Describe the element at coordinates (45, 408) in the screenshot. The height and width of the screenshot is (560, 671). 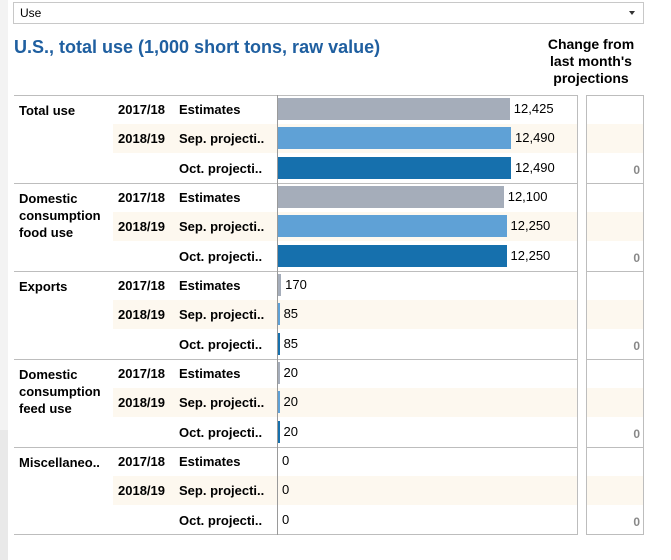
I see `category-label-line: feed use` at that location.